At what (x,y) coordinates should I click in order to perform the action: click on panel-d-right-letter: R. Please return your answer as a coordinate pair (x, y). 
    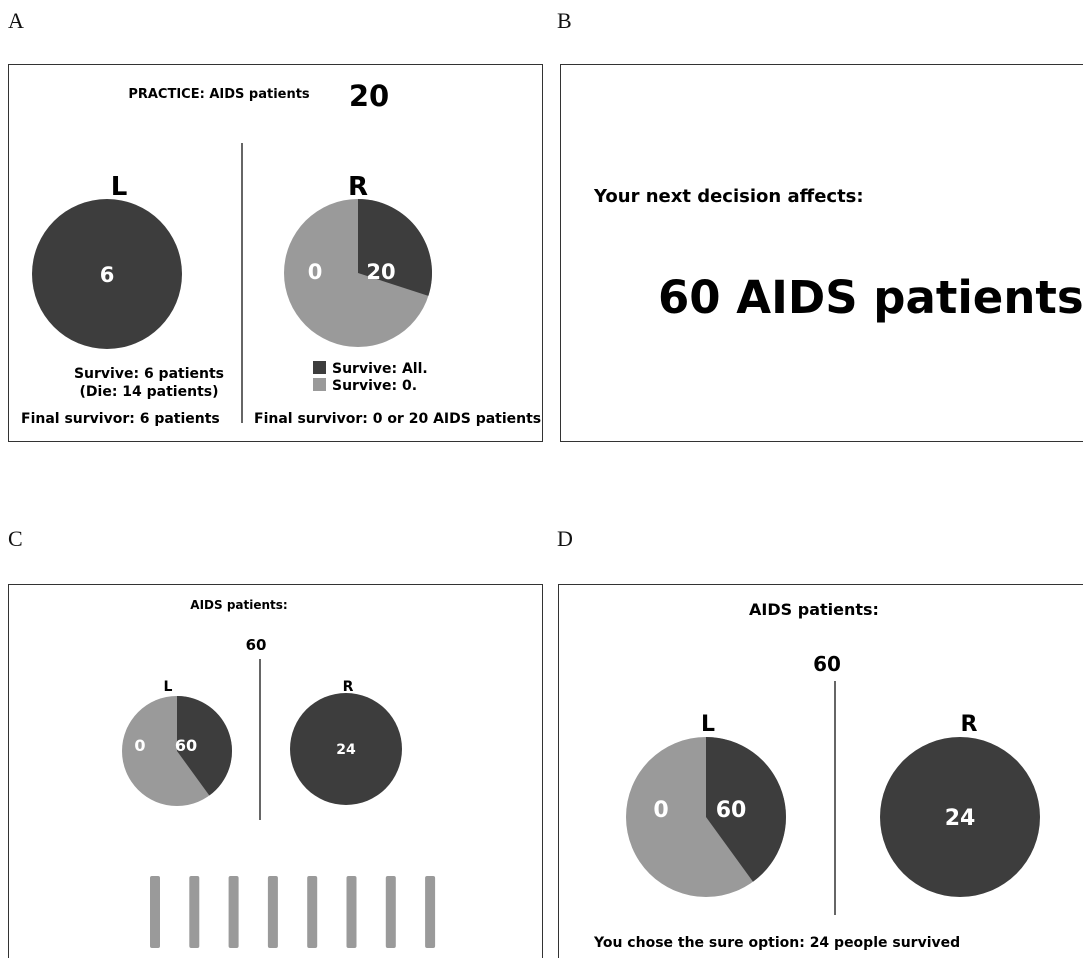
    Looking at the image, I should click on (969, 724).